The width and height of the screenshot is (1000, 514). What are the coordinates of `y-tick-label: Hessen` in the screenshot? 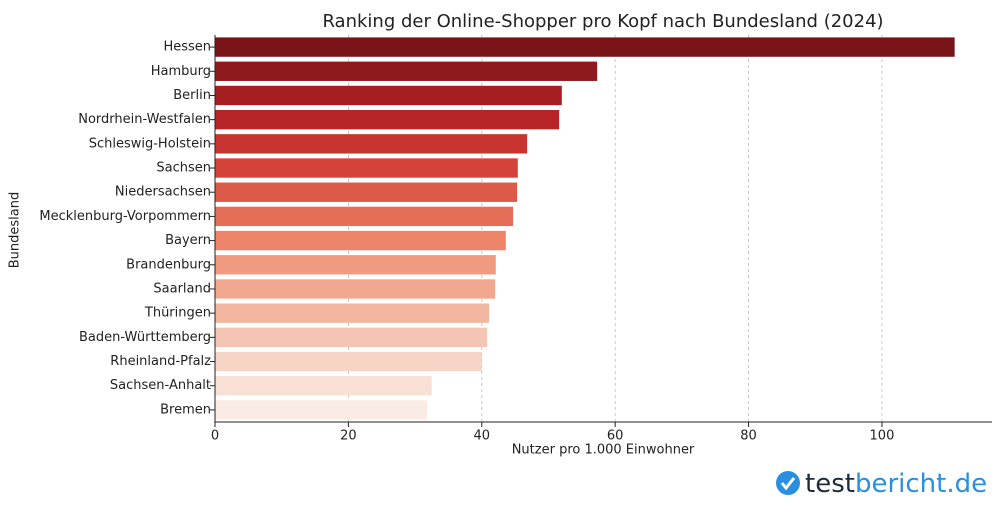 It's located at (187, 47).